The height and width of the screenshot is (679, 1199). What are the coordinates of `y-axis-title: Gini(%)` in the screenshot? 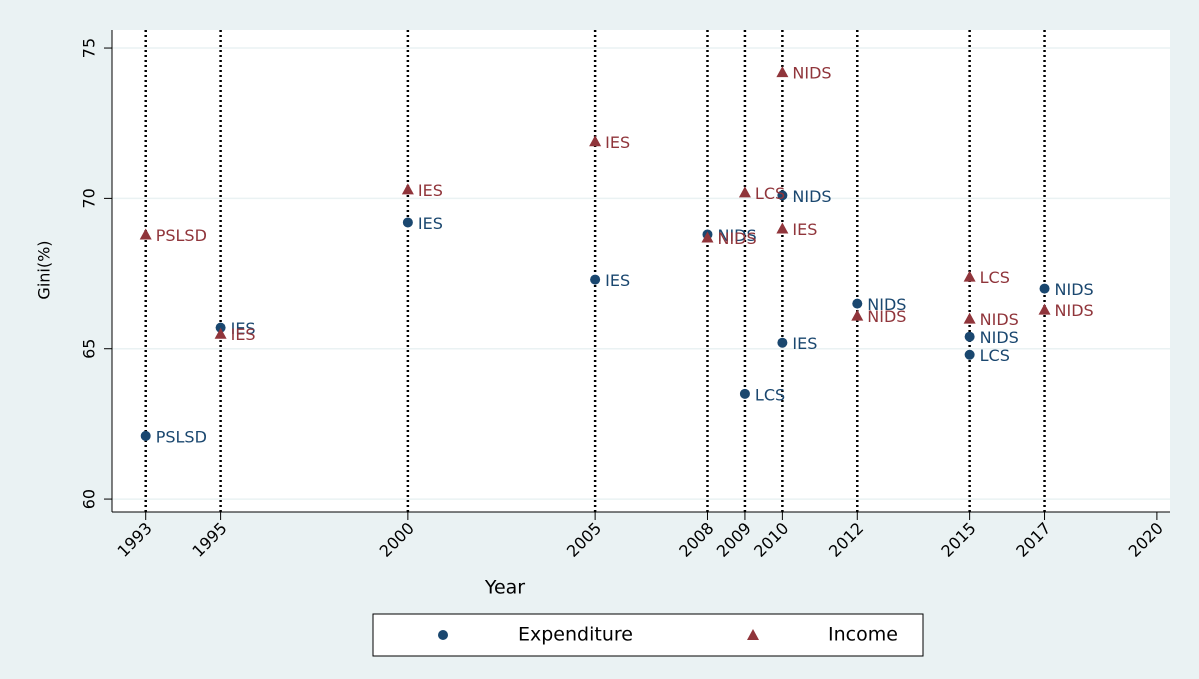 It's located at (44, 269).